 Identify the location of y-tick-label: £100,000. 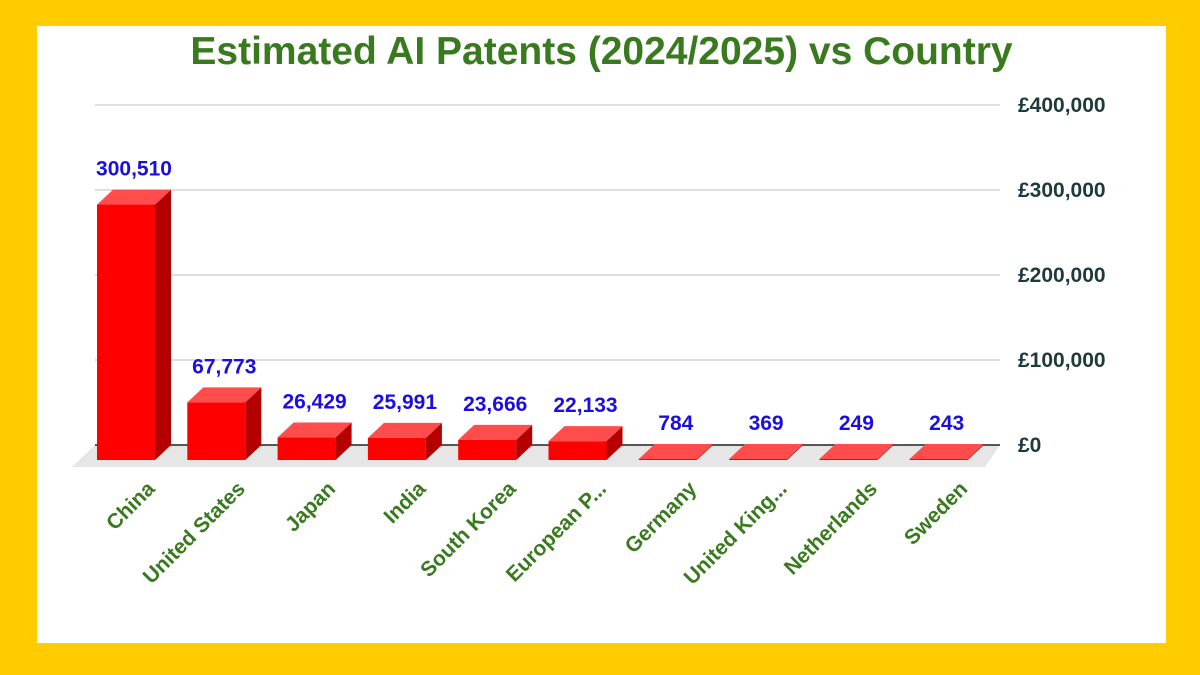
(1062, 360).